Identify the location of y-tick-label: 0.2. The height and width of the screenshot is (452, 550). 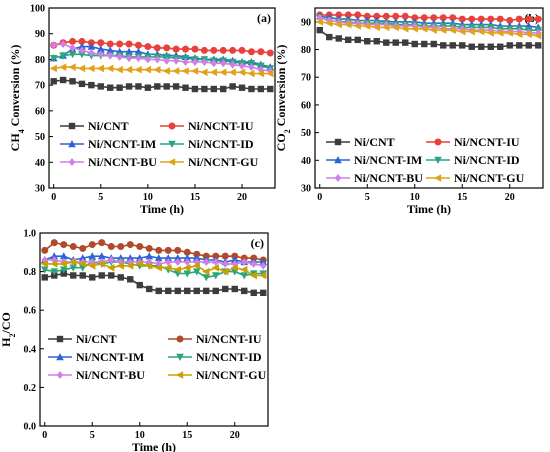
(30, 388).